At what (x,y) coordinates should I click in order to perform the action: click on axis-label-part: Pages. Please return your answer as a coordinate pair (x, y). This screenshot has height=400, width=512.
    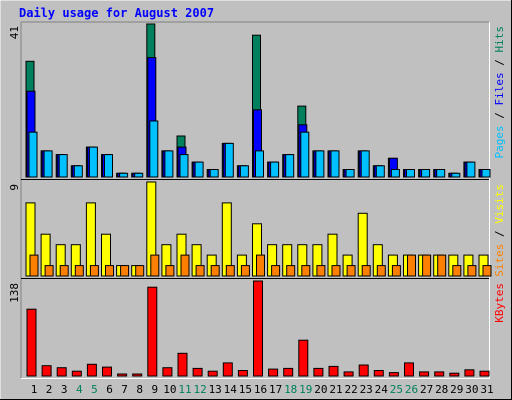
    Looking at the image, I should click on (499, 141).